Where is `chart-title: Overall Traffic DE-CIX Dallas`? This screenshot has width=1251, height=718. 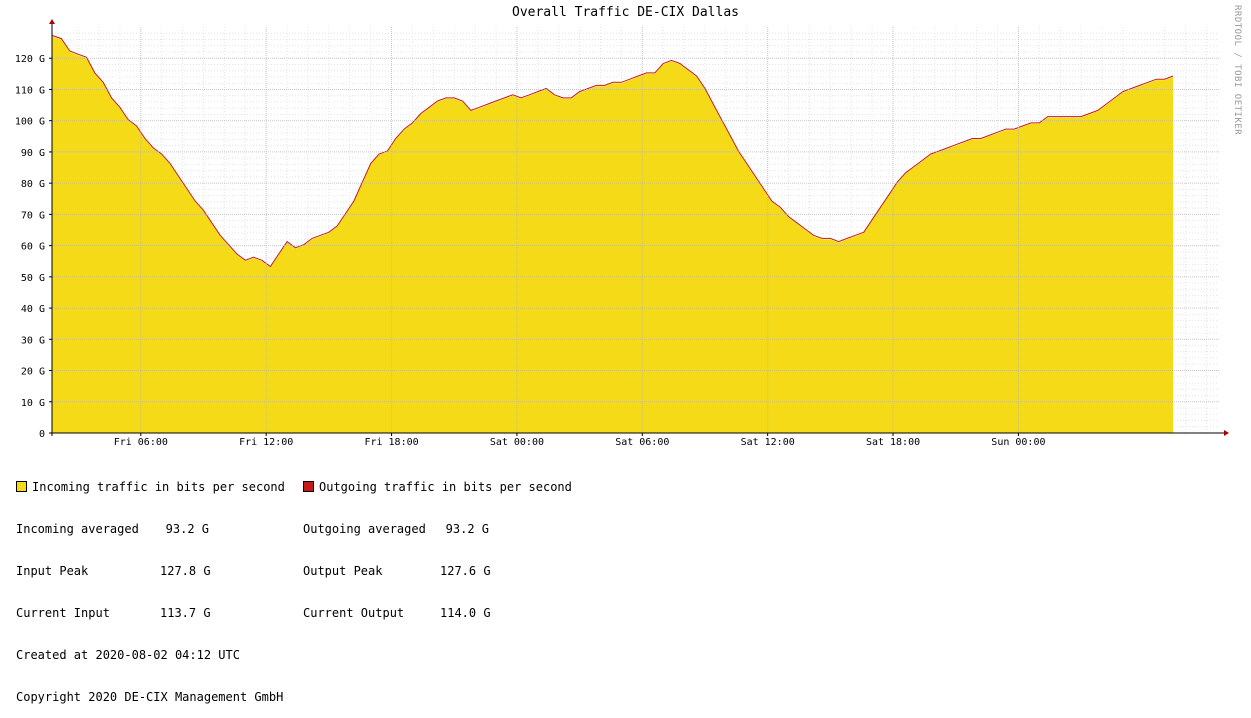 chart-title: Overall Traffic DE-CIX Dallas is located at coordinates (625, 12).